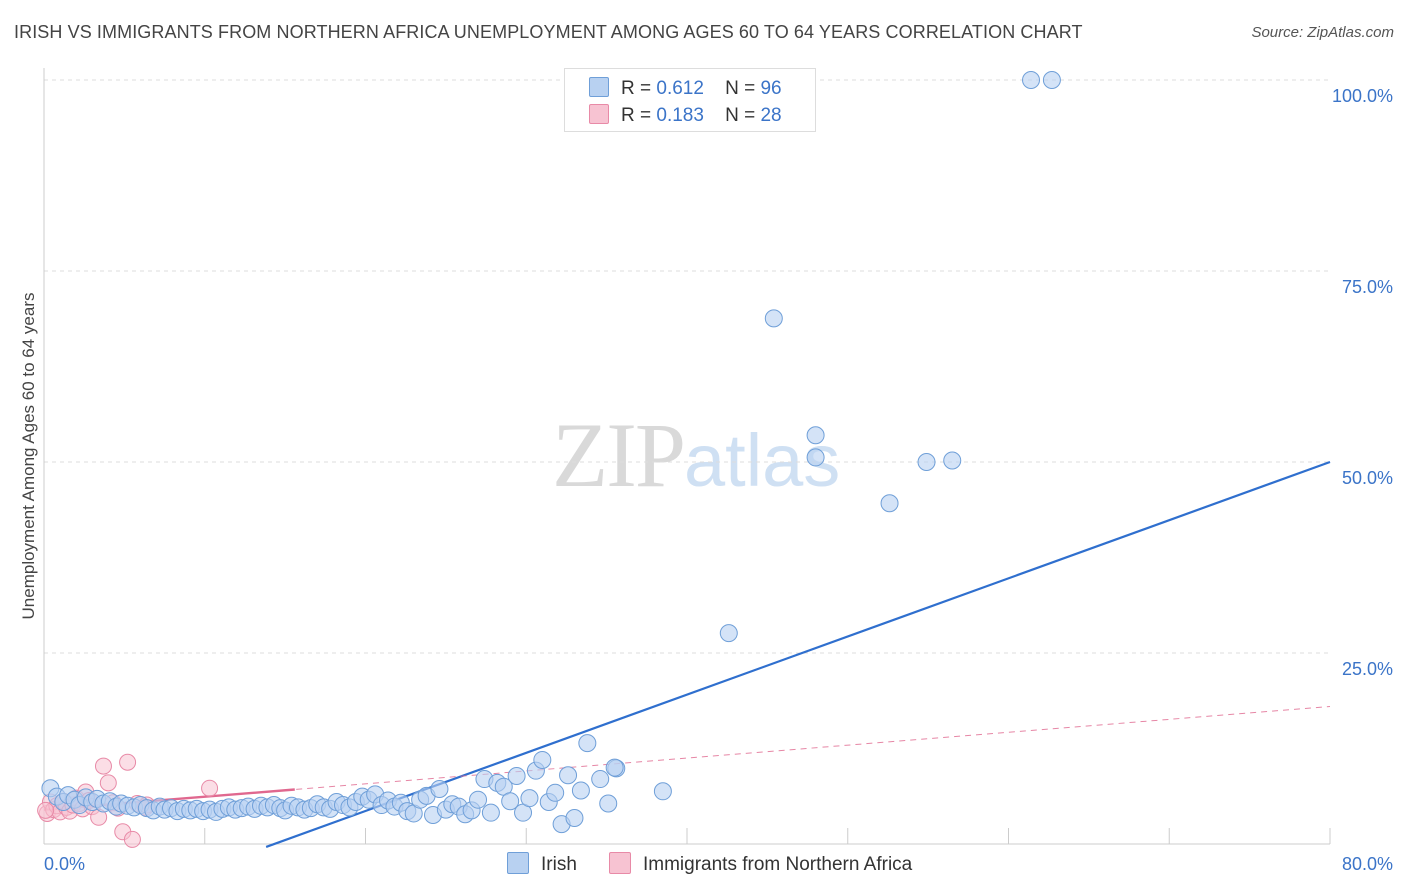 This screenshot has width=1406, height=892. I want to click on bottom-legend-irish: Irish, so click(542, 864).